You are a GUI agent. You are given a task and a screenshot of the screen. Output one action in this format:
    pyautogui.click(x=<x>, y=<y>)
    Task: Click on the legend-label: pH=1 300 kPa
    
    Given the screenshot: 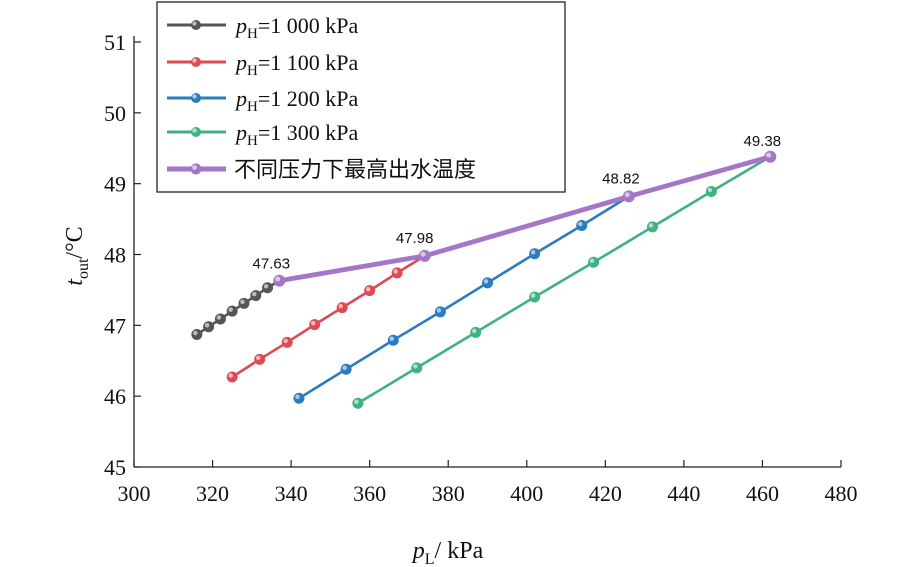 What is the action you would take?
    pyautogui.click(x=296, y=134)
    